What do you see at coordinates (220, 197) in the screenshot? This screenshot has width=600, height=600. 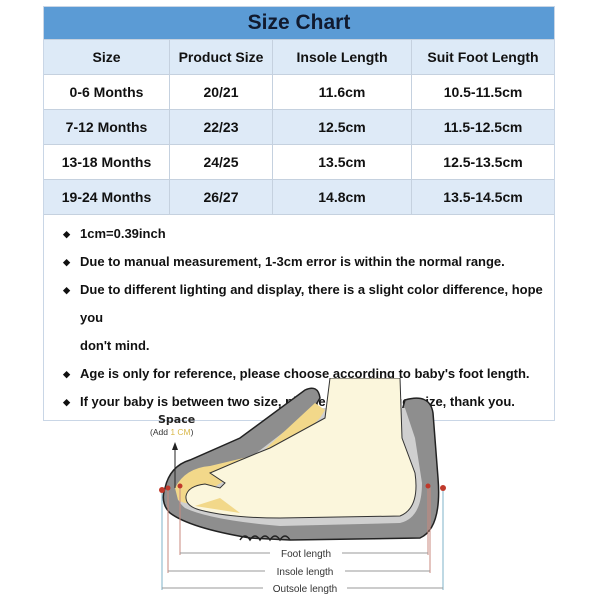 I see `table-cell: 26/27` at bounding box center [220, 197].